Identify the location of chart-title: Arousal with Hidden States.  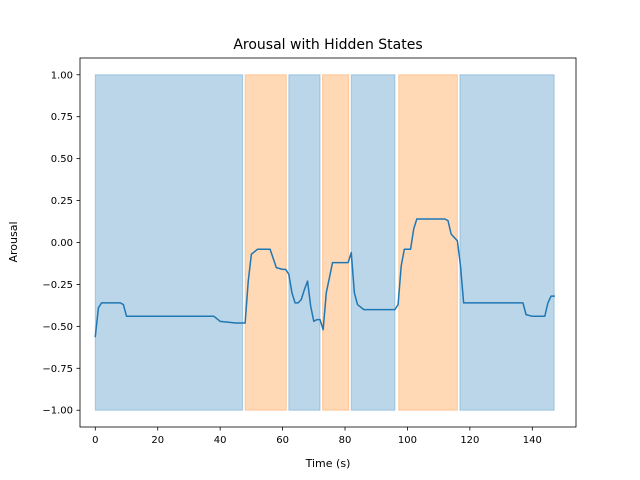
(327, 45).